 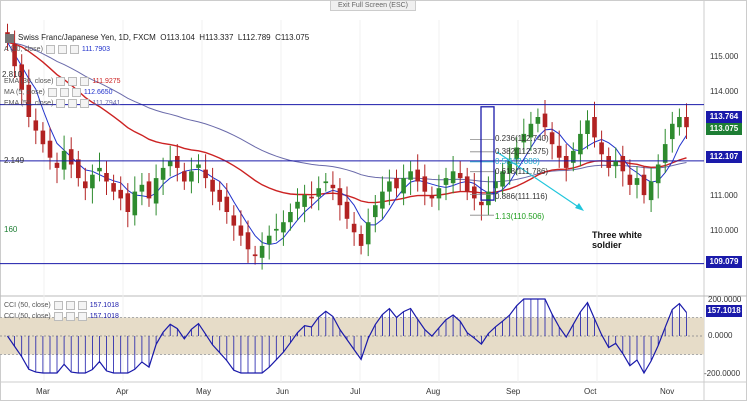 I want to click on pattern-box, so click(x=487, y=153).